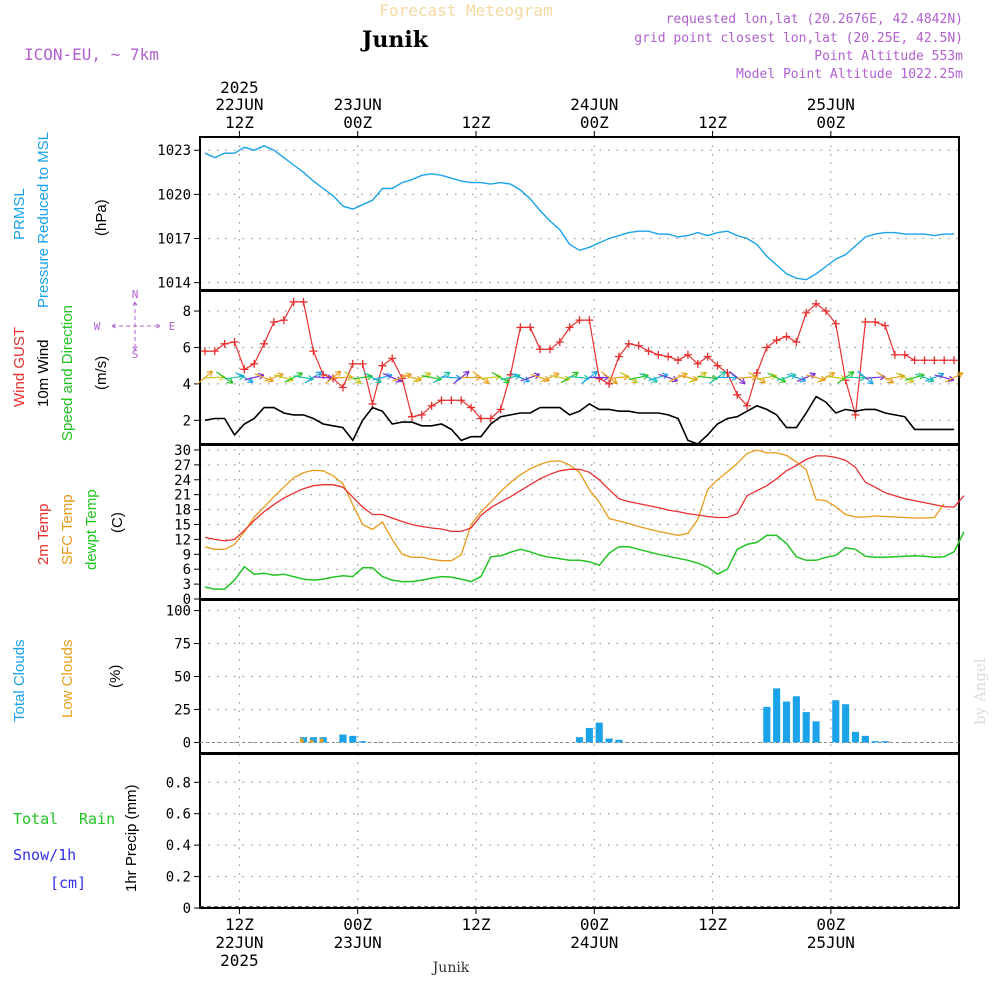 The height and width of the screenshot is (1000, 1000). I want to click on compass-e: E, so click(172, 326).